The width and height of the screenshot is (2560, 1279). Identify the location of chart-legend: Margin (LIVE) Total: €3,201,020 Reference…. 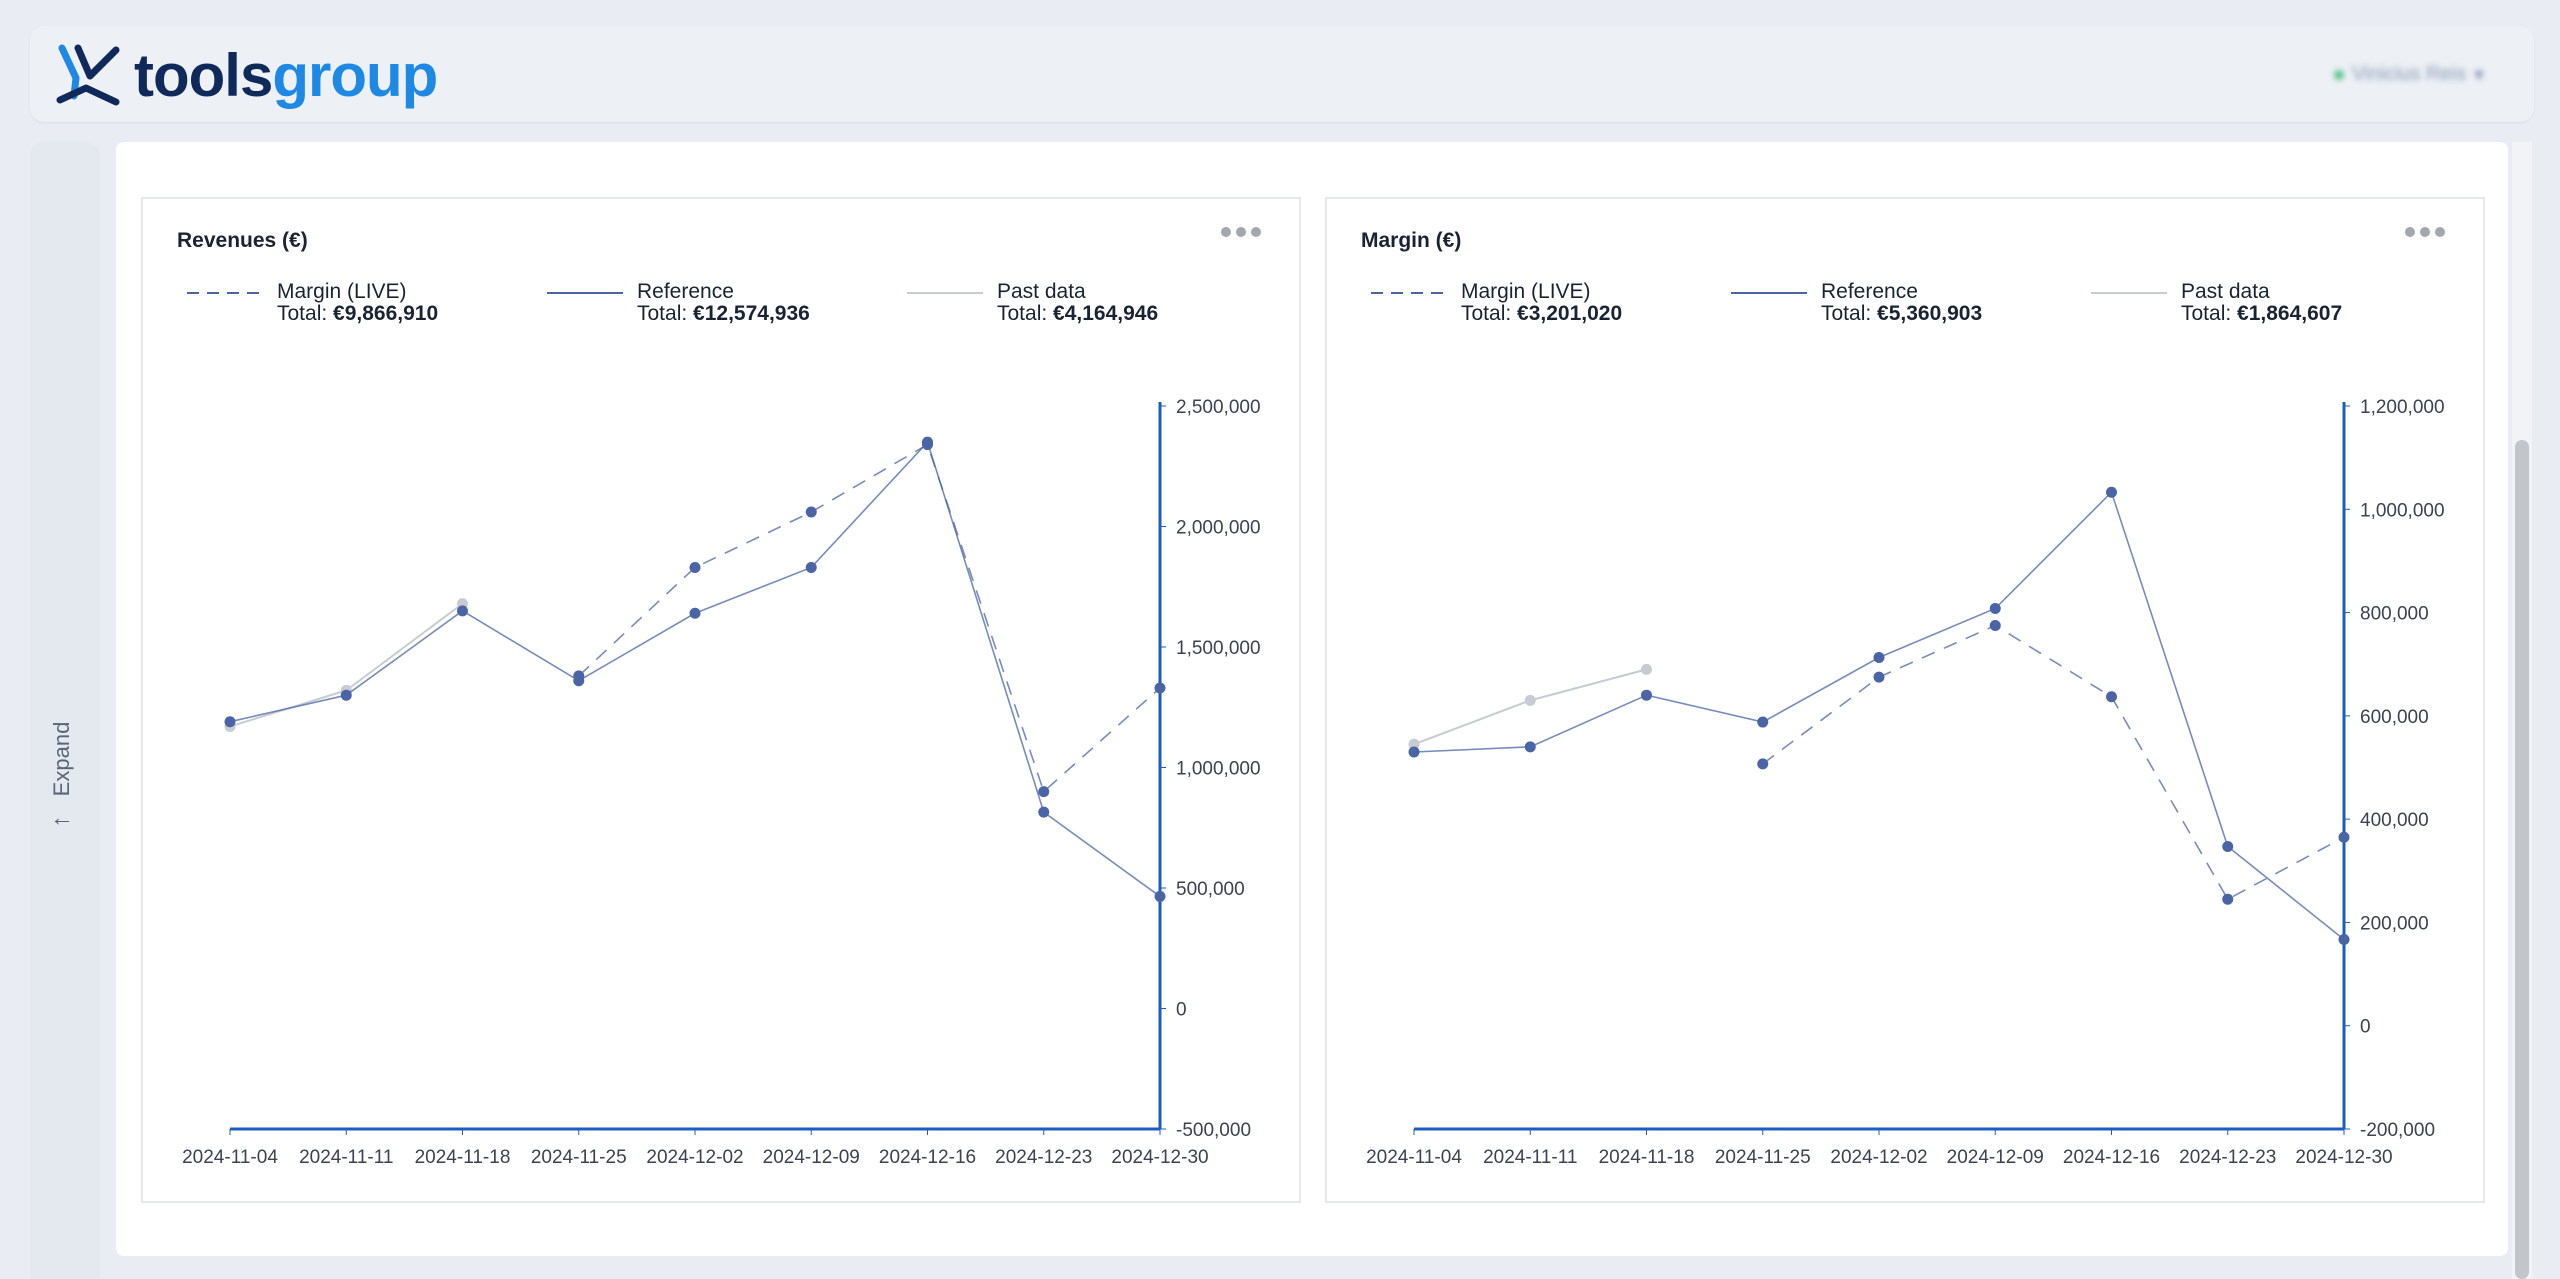
(1857, 302).